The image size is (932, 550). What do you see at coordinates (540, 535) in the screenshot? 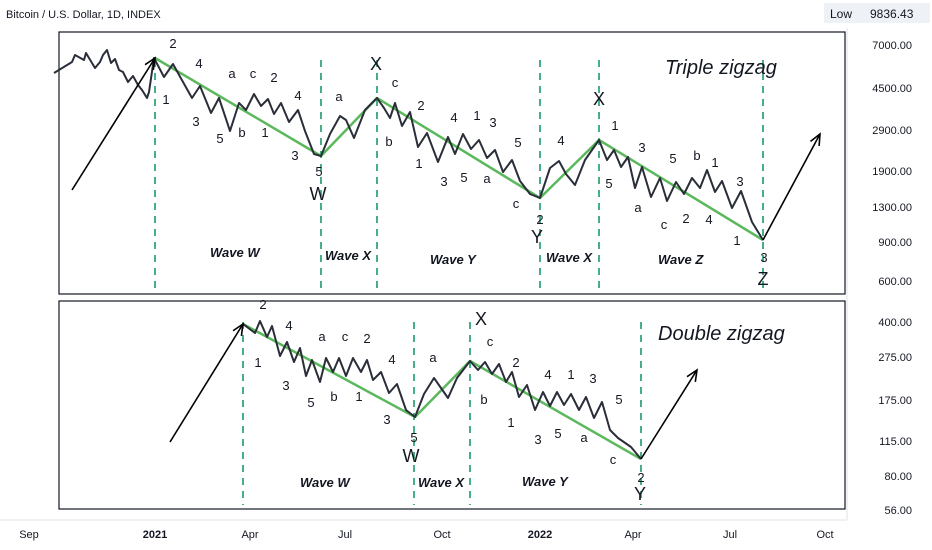
I see `time-tick-label: 2022` at bounding box center [540, 535].